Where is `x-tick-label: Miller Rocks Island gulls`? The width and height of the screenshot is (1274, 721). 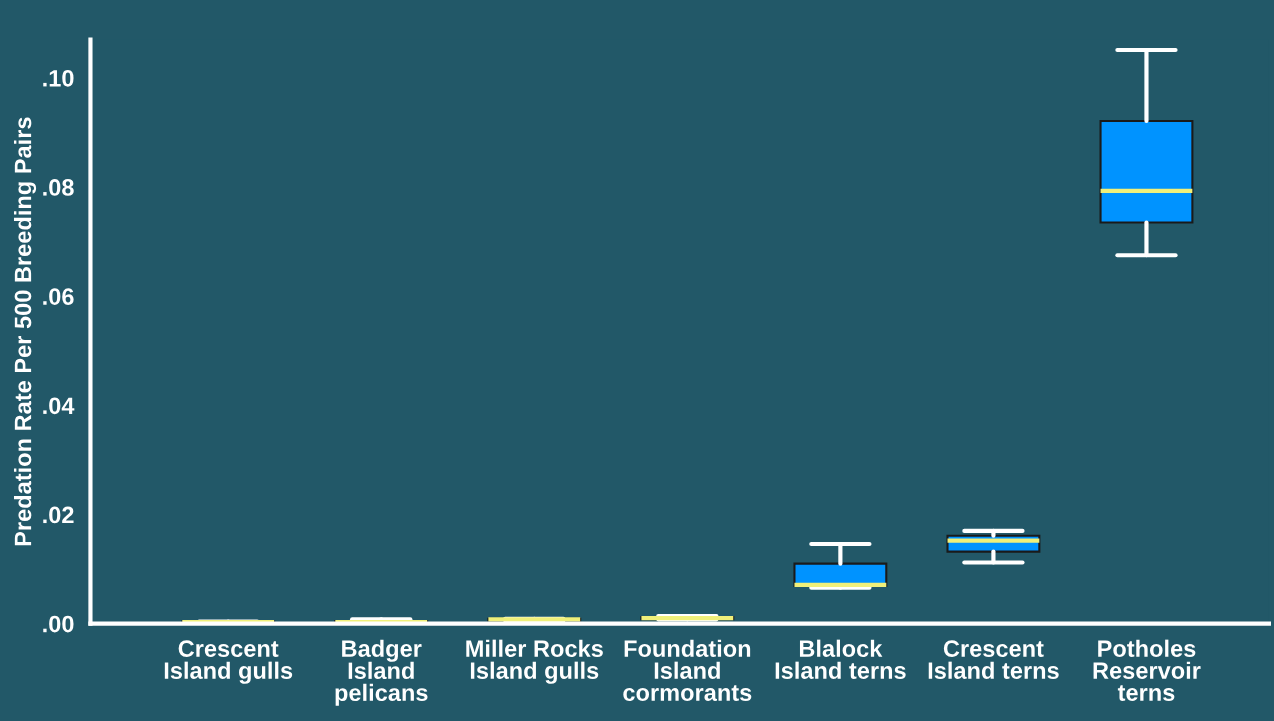
x-tick-label: Miller Rocks Island gulls is located at coordinates (534, 661).